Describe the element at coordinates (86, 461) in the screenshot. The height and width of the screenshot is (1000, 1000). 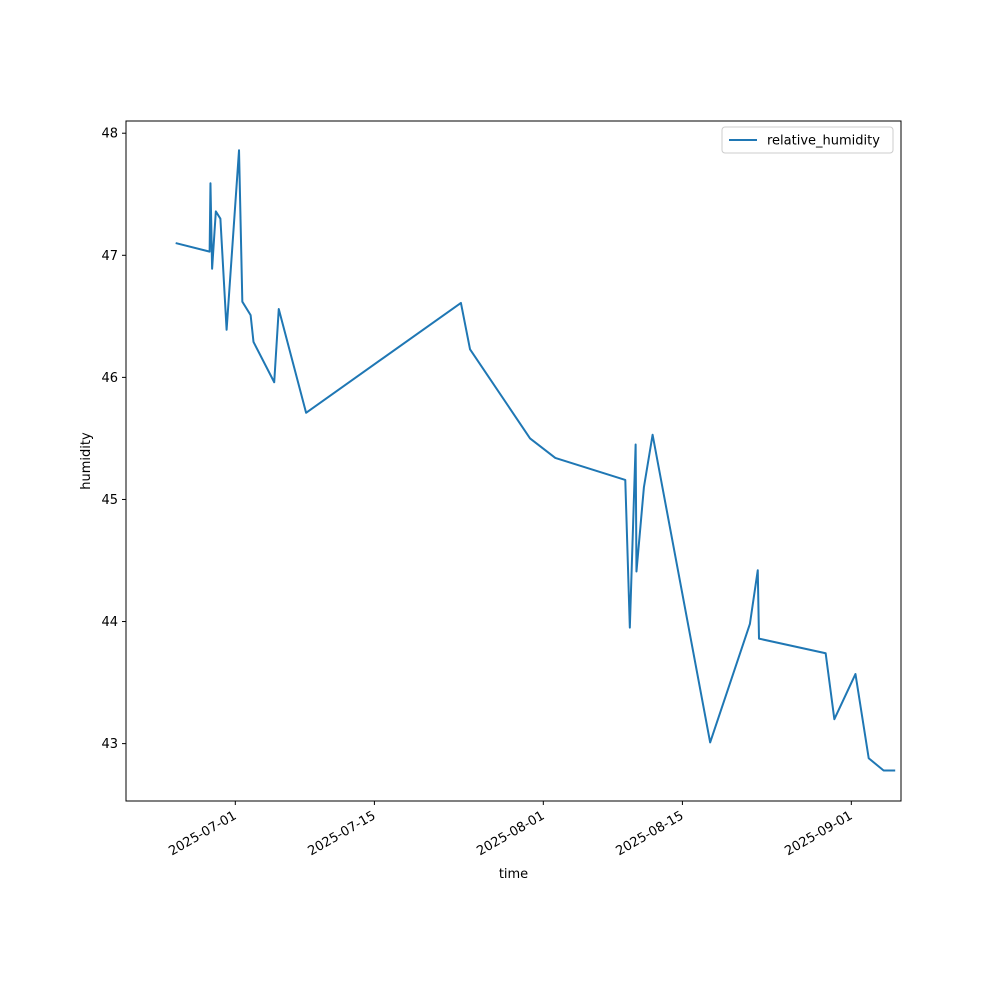
I see `y-axis-label: humidity` at that location.